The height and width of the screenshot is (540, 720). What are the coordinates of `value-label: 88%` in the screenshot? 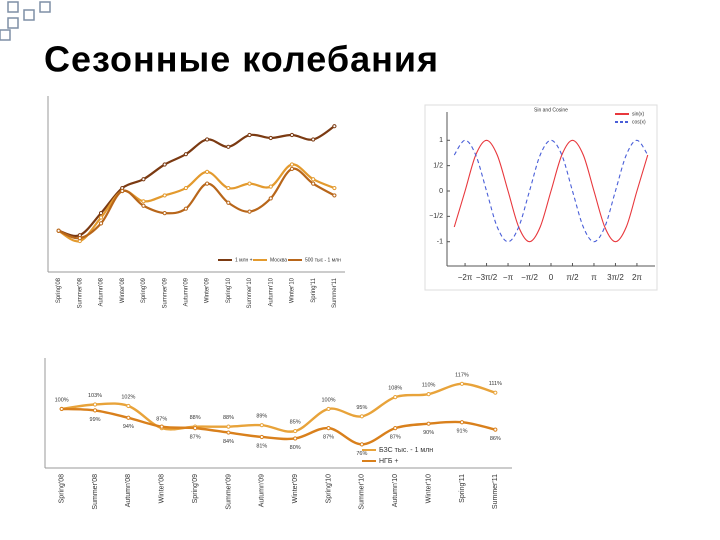 It's located at (195, 418).